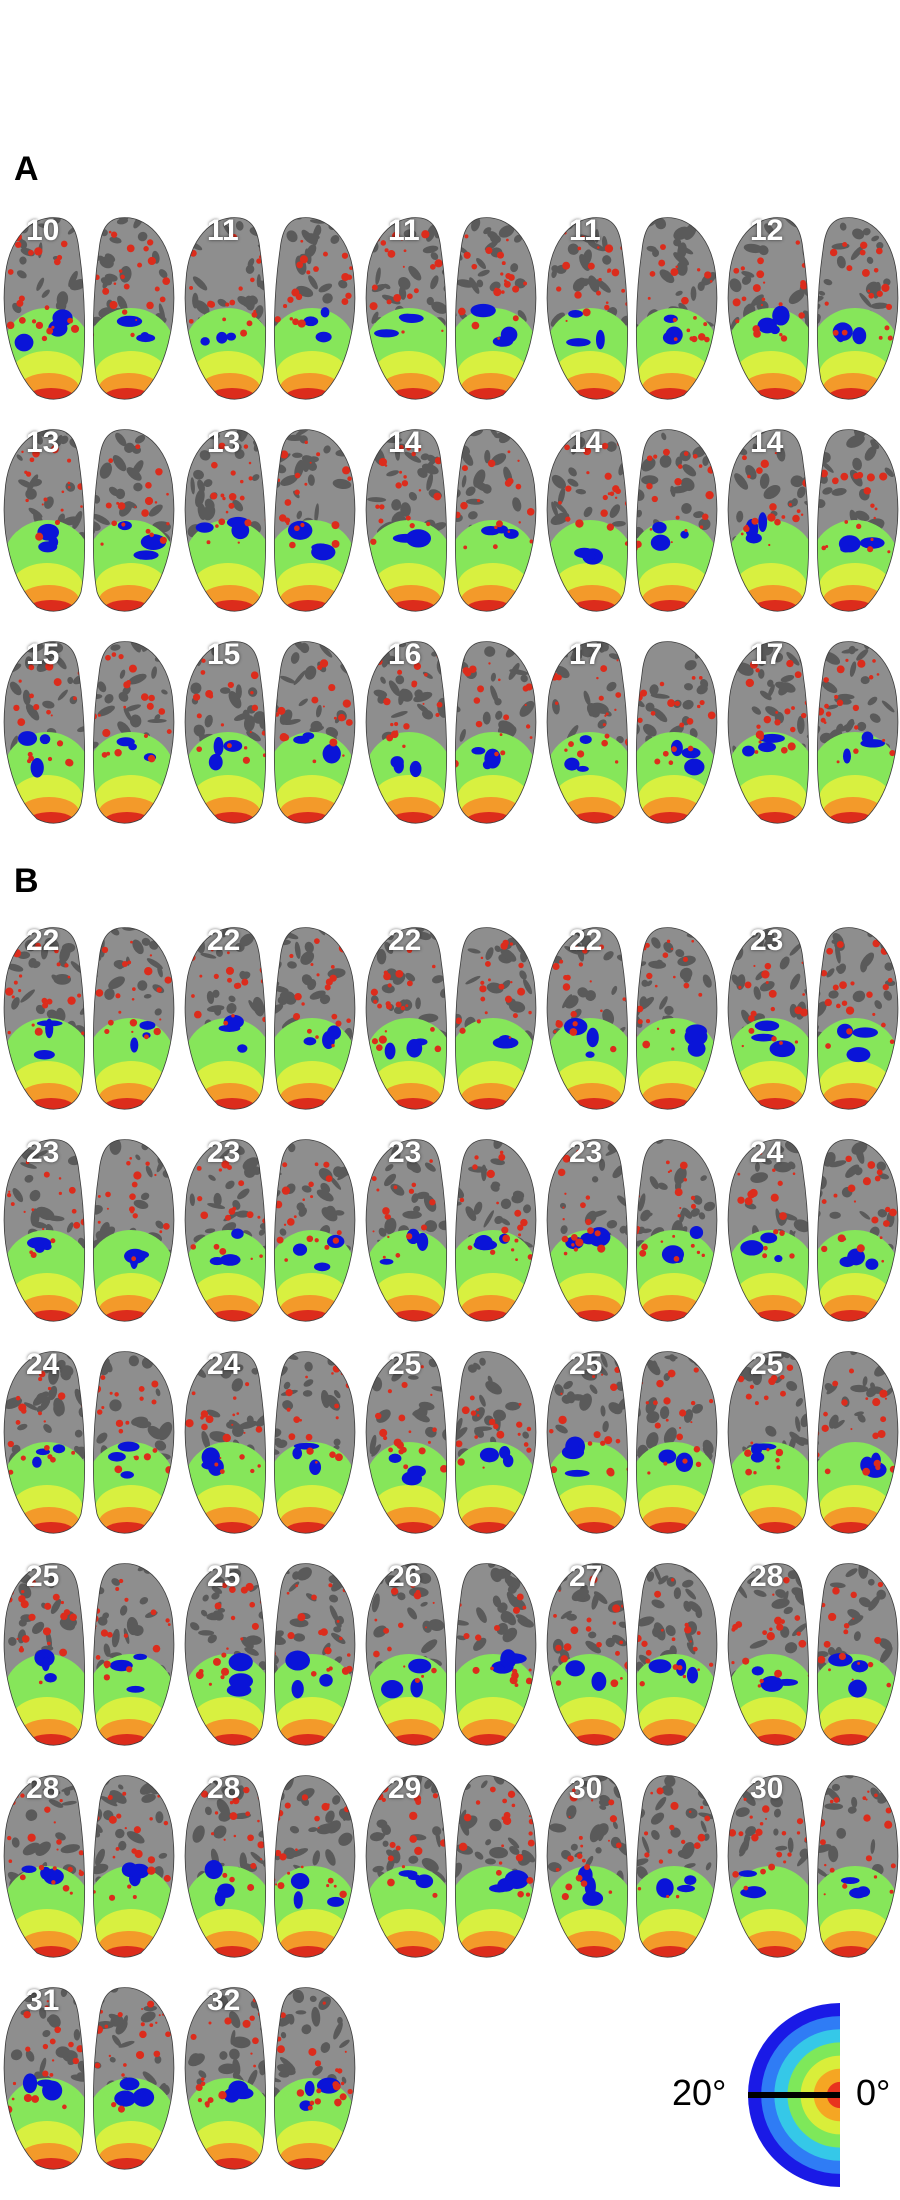 The height and width of the screenshot is (2200, 900). I want to click on subject-age-label: 17, so click(767, 654).